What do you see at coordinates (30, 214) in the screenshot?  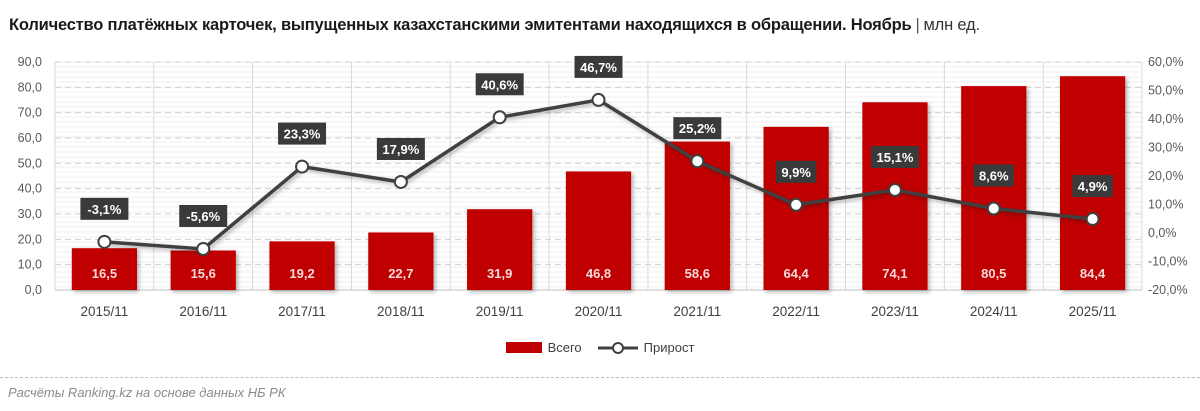 I see `left-axis-tick: 30,0` at bounding box center [30, 214].